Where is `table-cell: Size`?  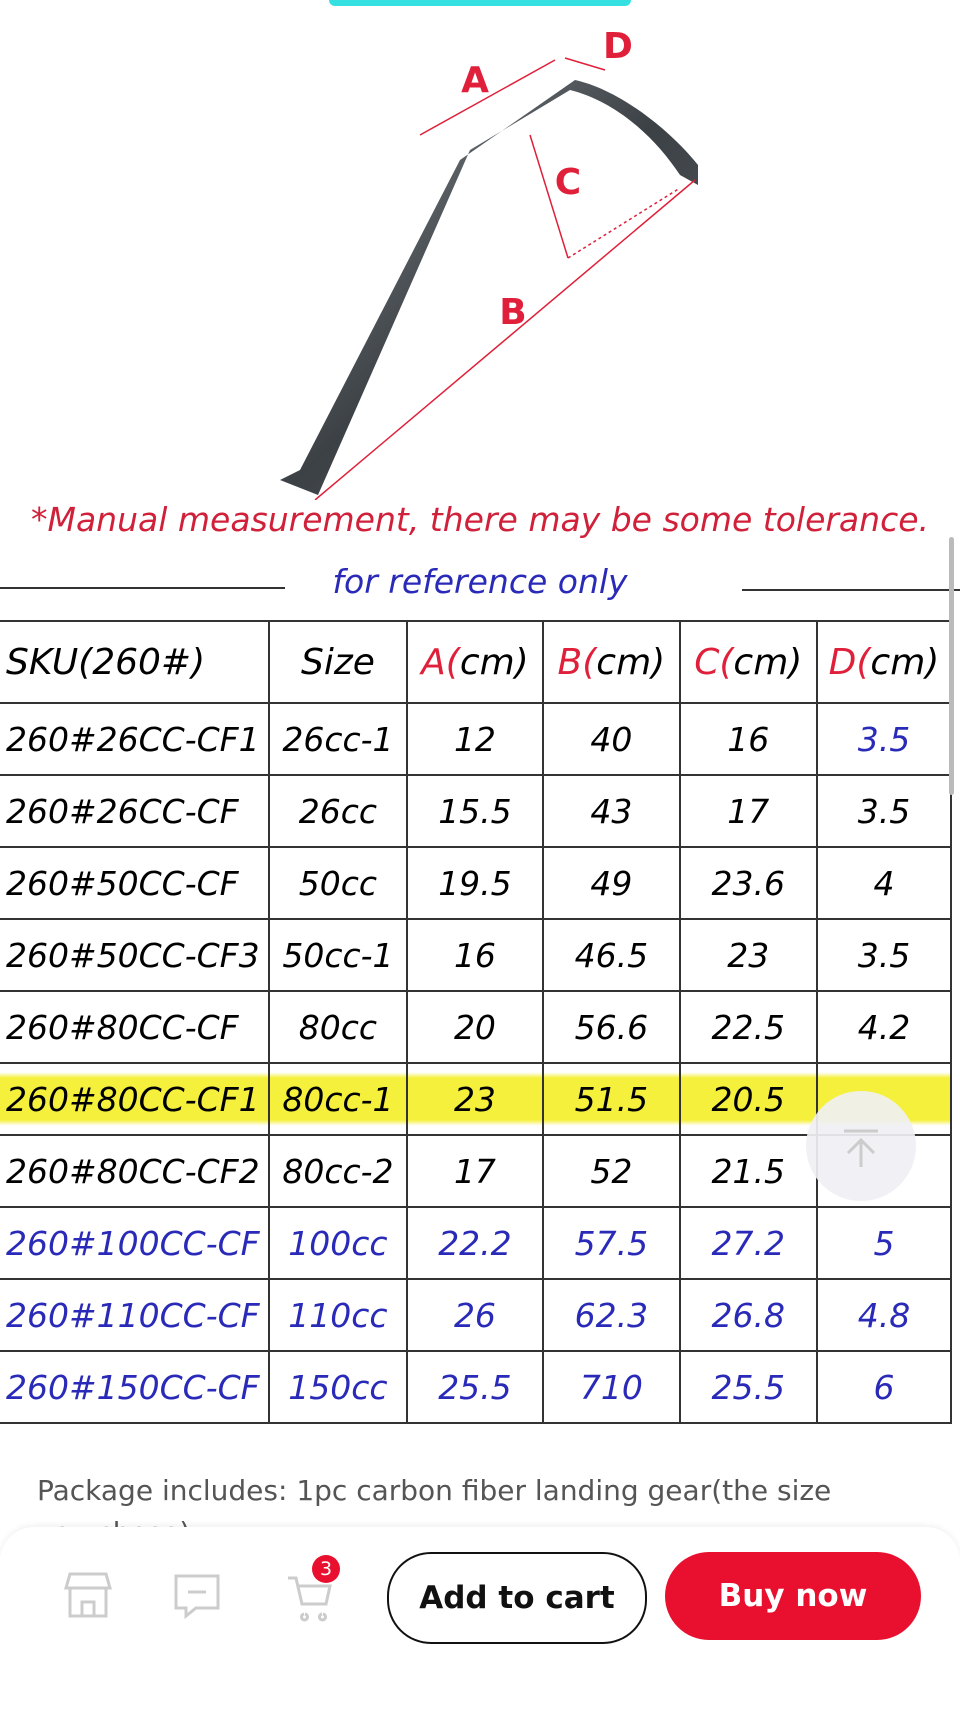 table-cell: Size is located at coordinates (338, 662).